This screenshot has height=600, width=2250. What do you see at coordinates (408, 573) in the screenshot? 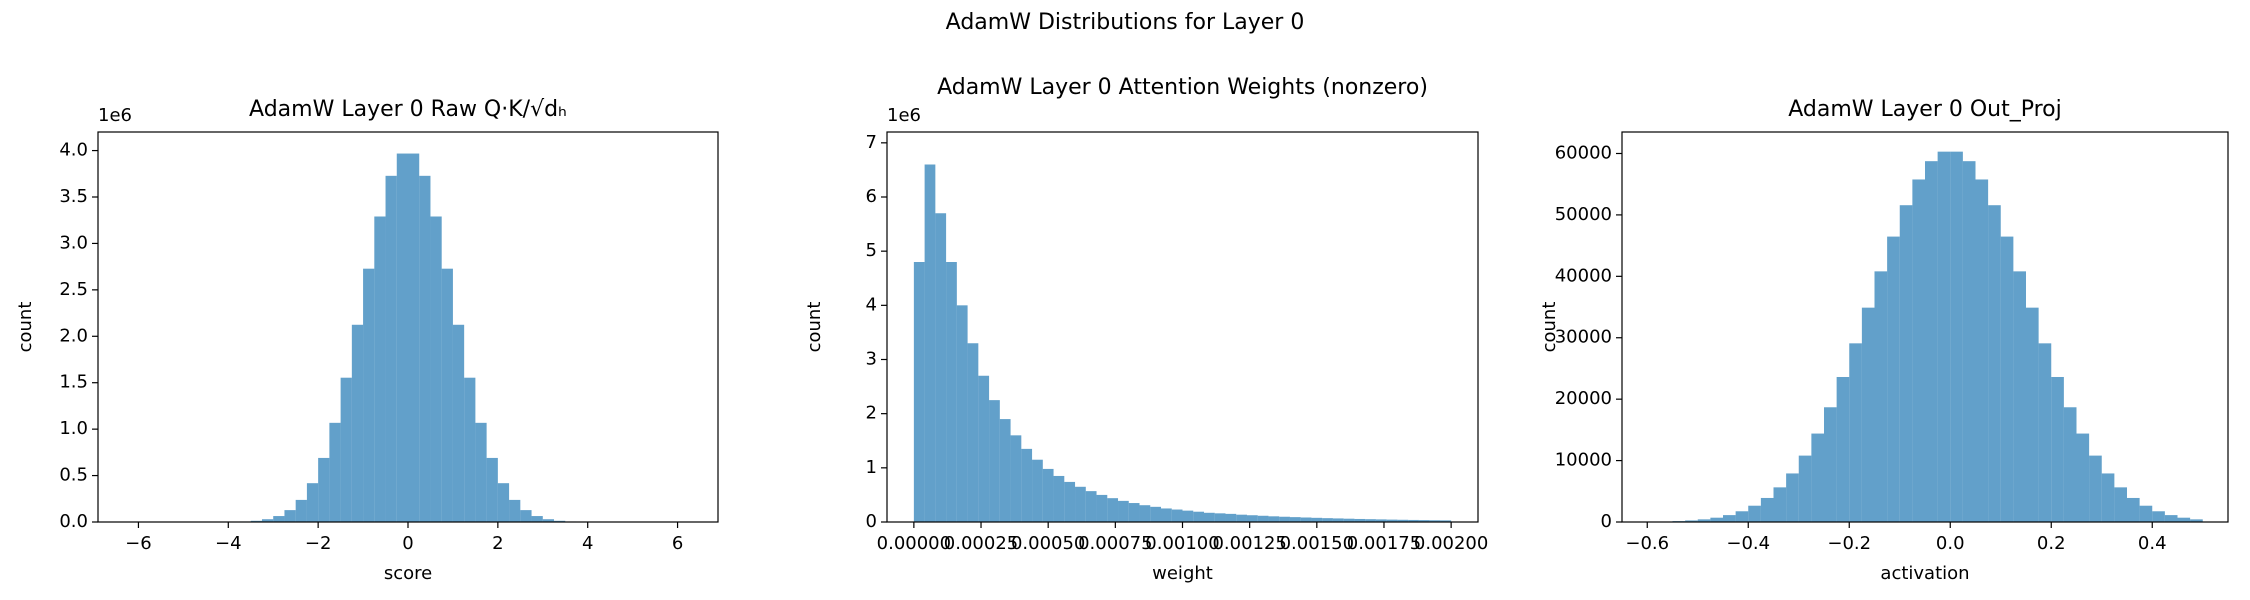
I see `x-axis-label: score` at bounding box center [408, 573].